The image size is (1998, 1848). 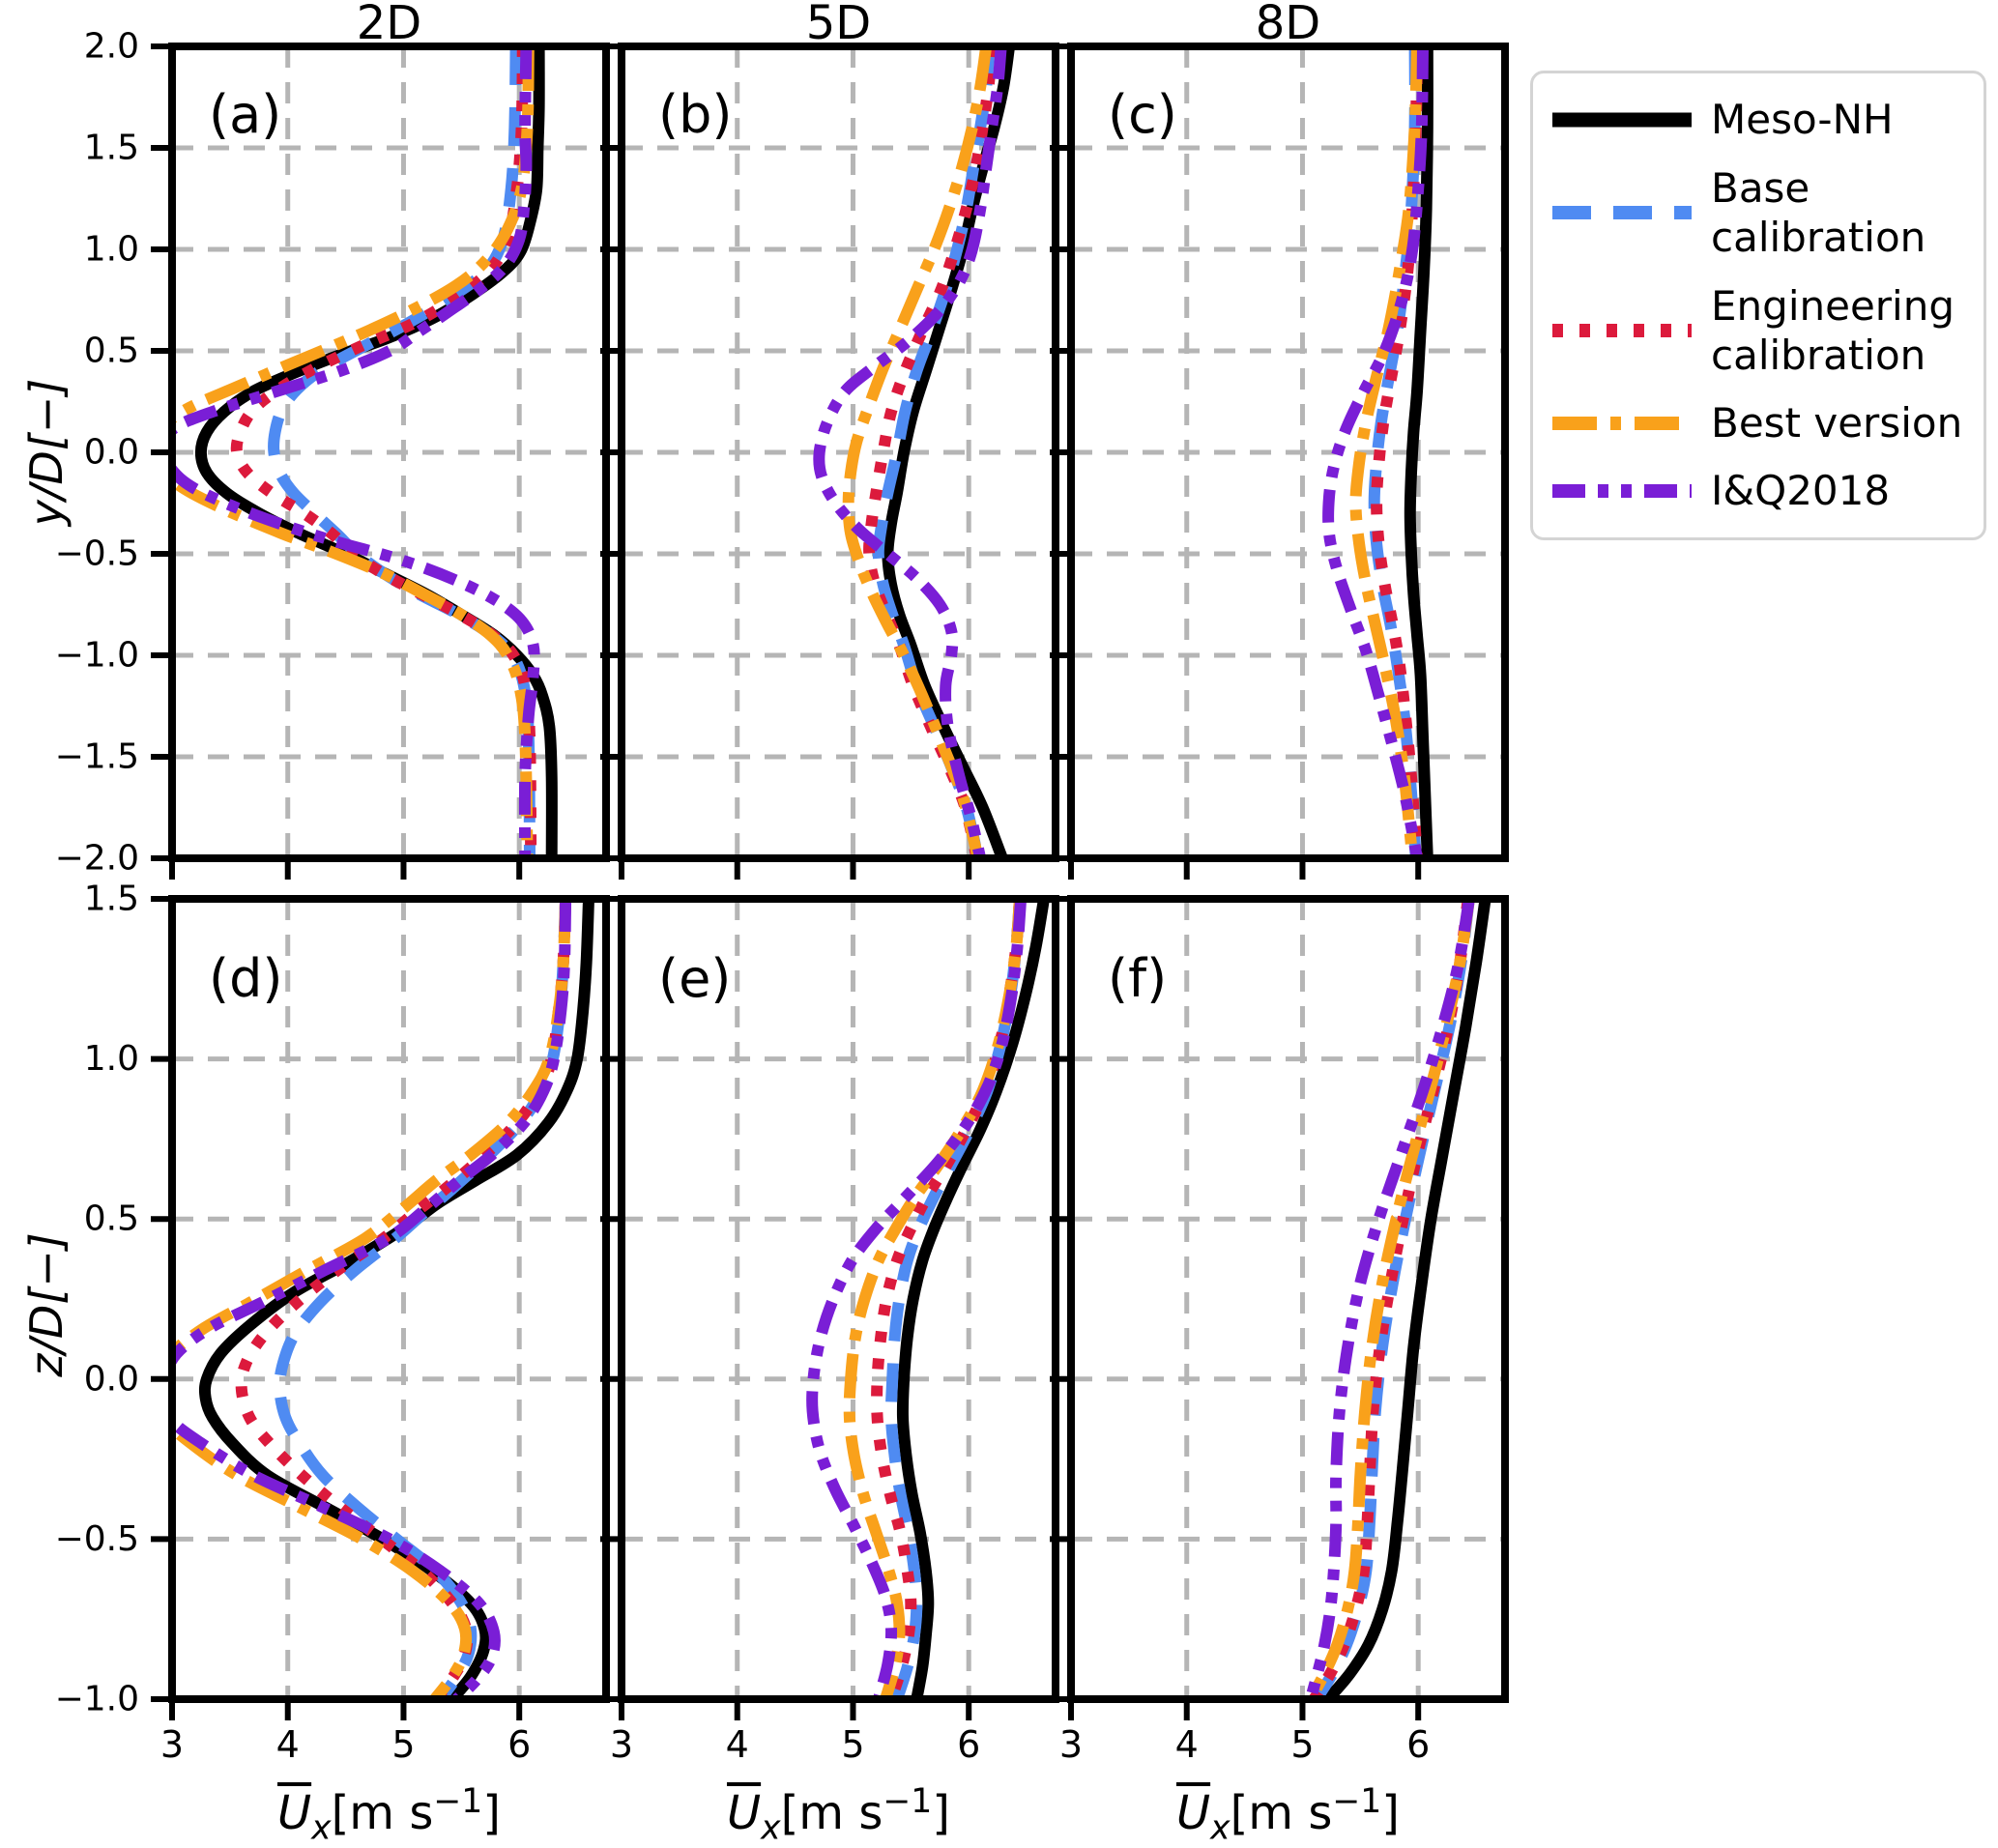 I want to click on panel-border-f, so click(x=1288, y=1299).